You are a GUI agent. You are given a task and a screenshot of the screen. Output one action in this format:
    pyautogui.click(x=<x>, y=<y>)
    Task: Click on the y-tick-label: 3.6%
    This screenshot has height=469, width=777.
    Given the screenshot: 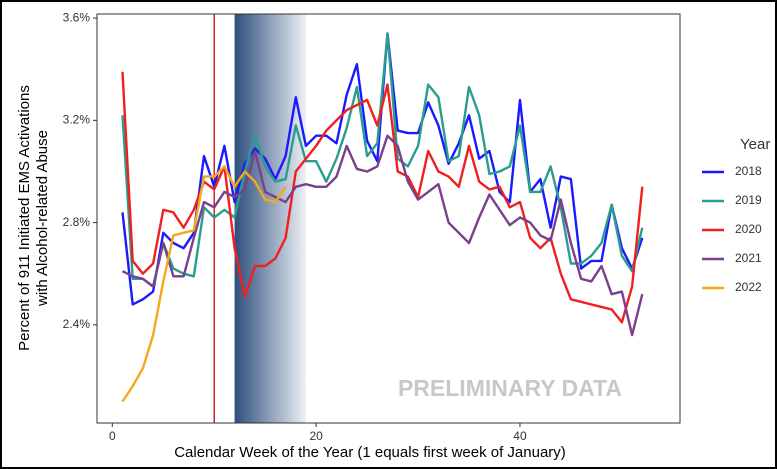 What is the action you would take?
    pyautogui.click(x=77, y=17)
    